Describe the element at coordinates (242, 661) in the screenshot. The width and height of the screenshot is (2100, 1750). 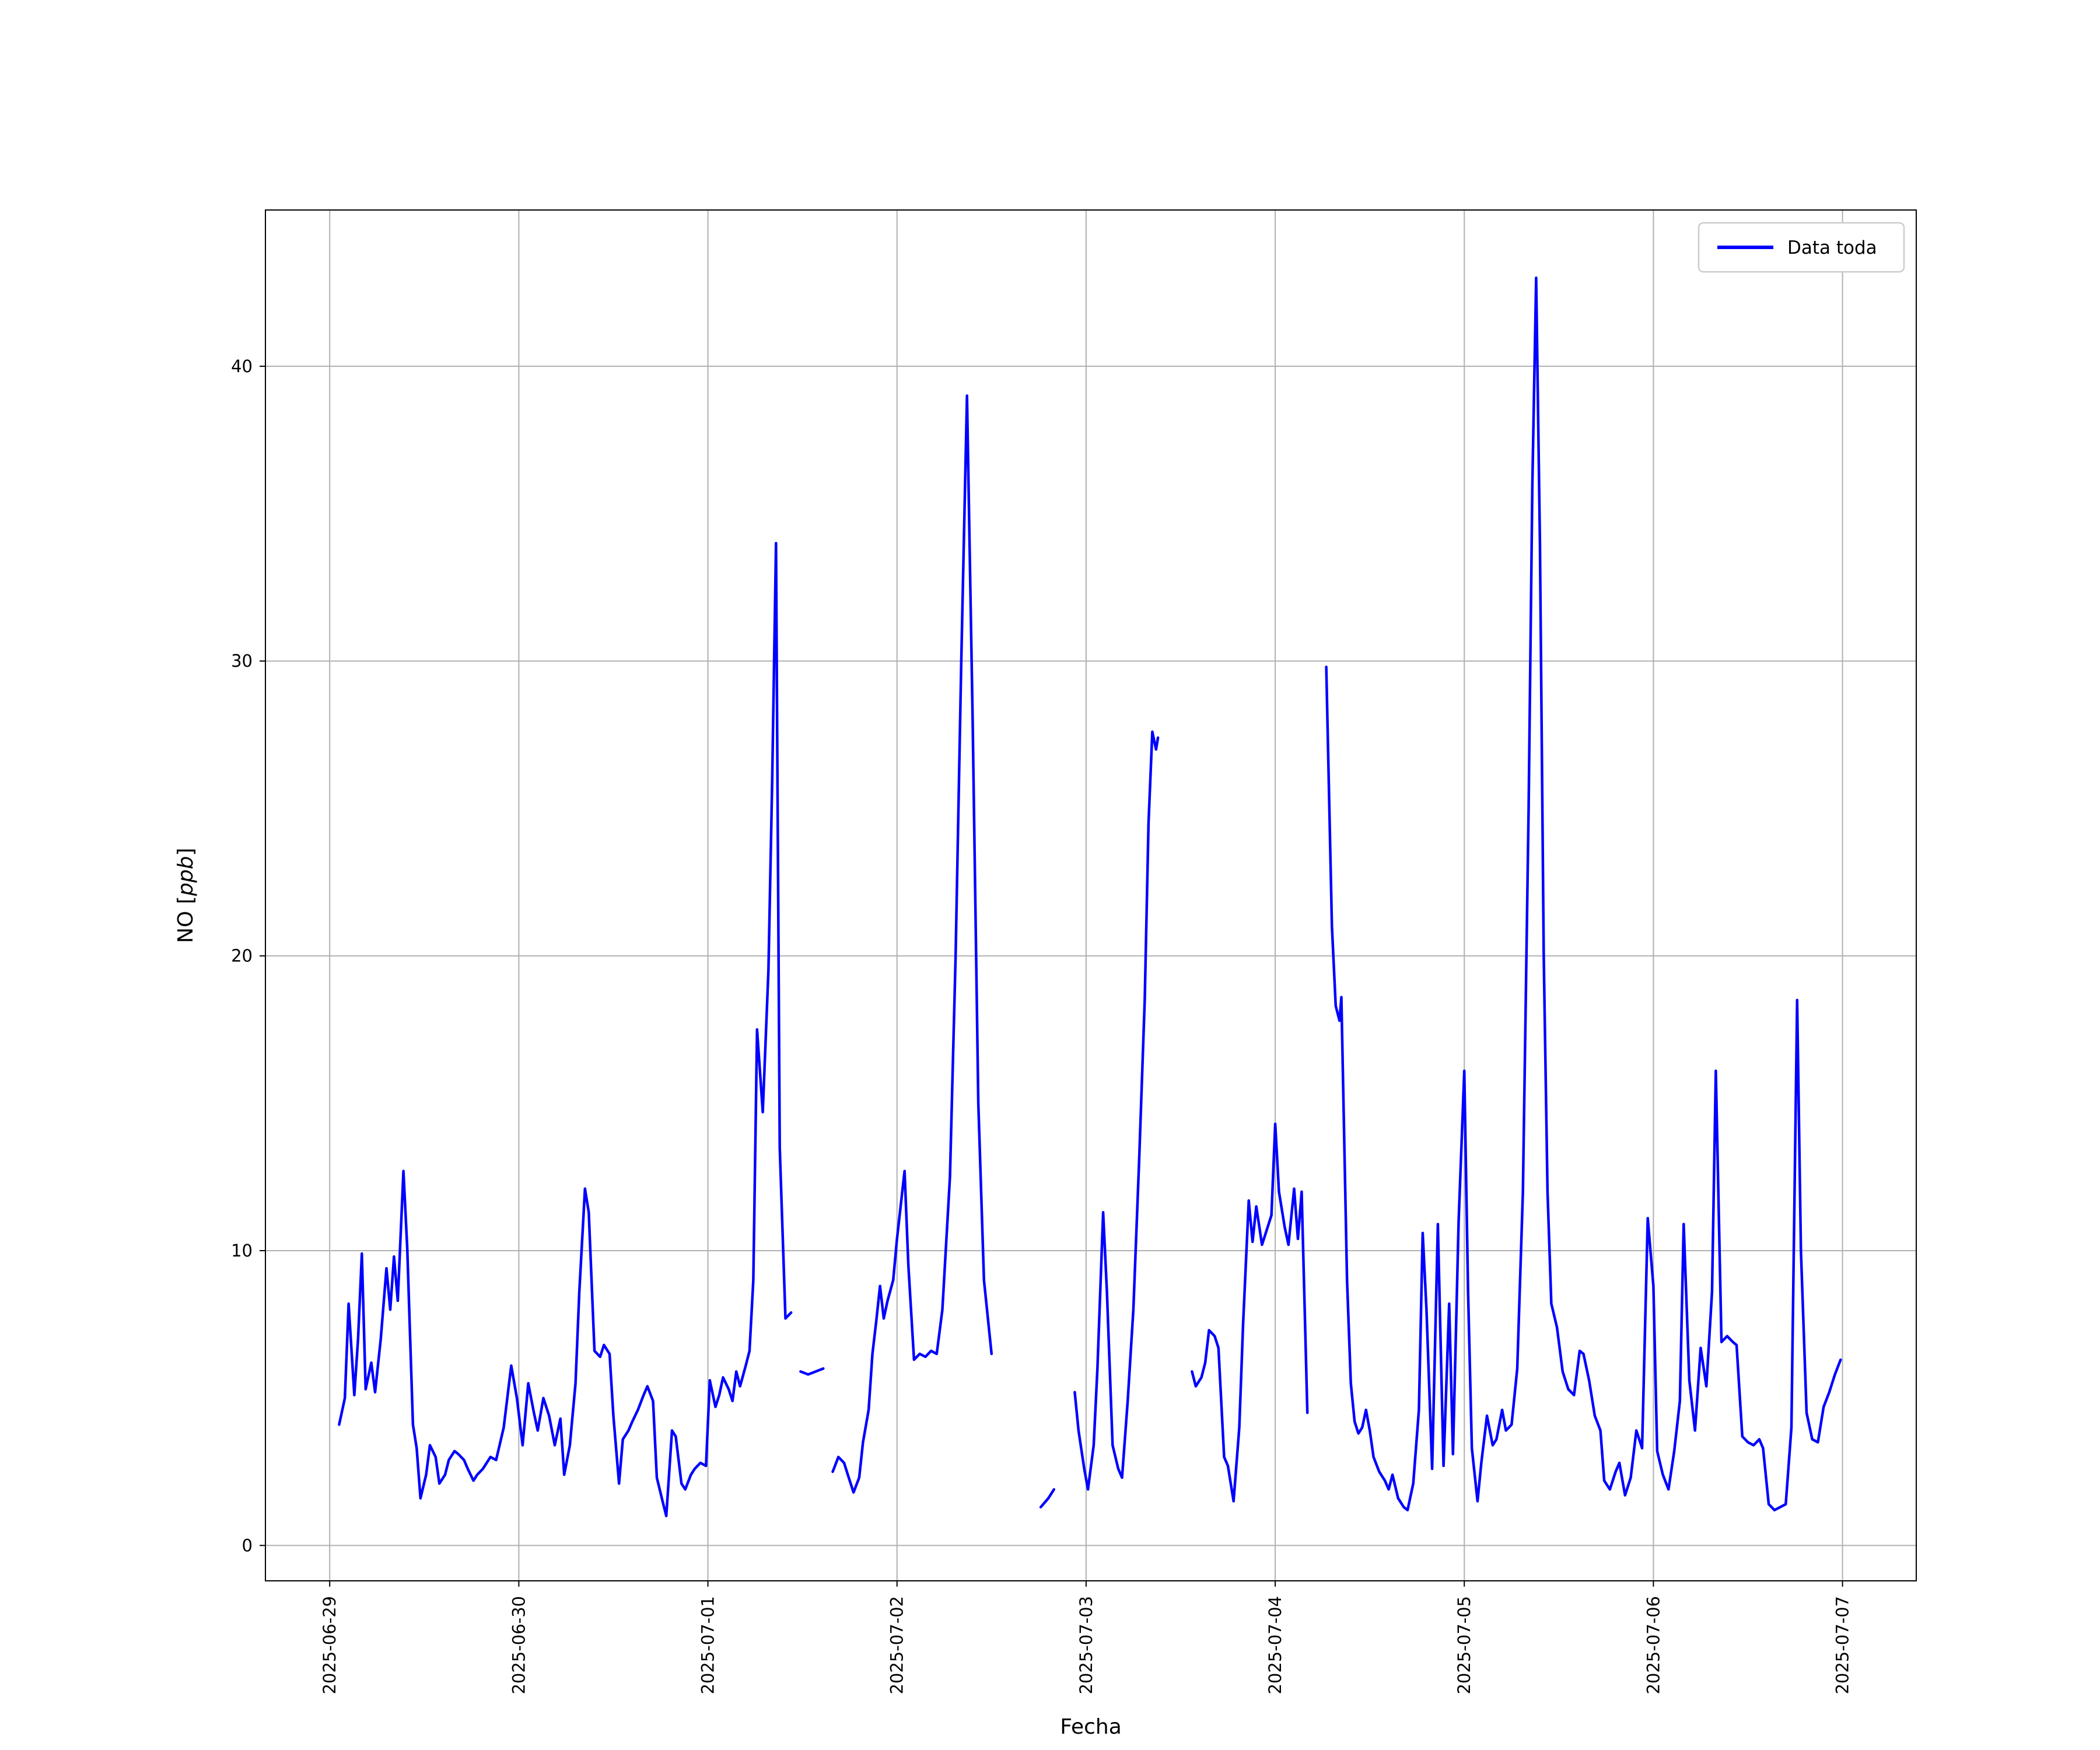
I see `y-tick-label: 30` at that location.